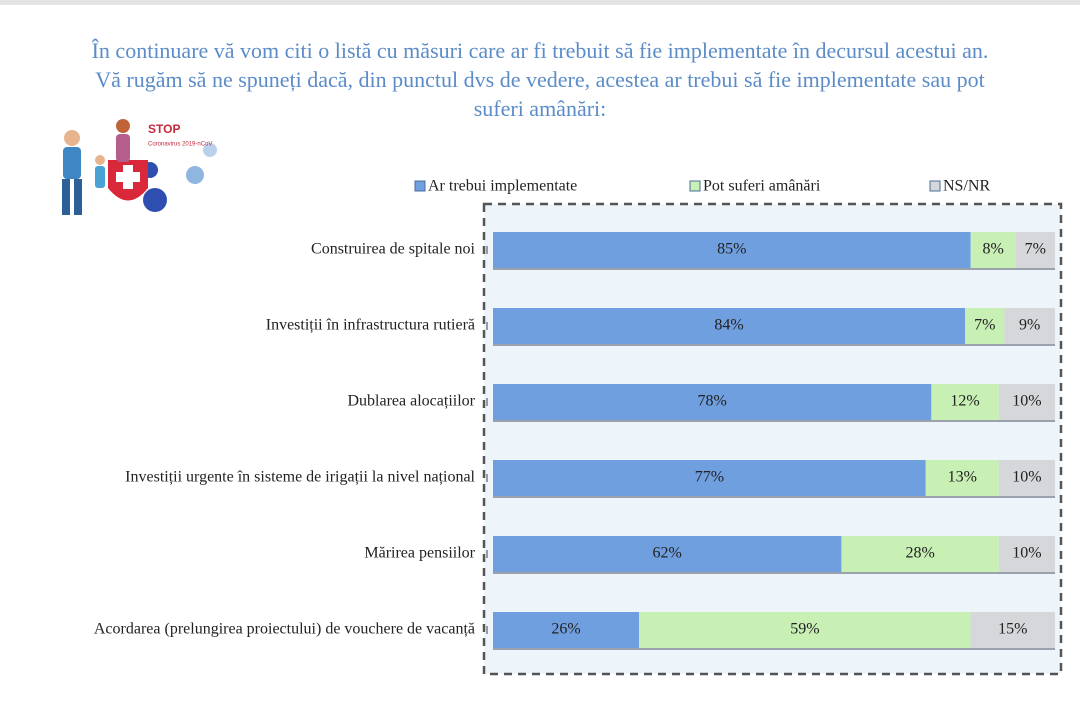 The width and height of the screenshot is (1080, 719). I want to click on data-label: 12%, so click(964, 401).